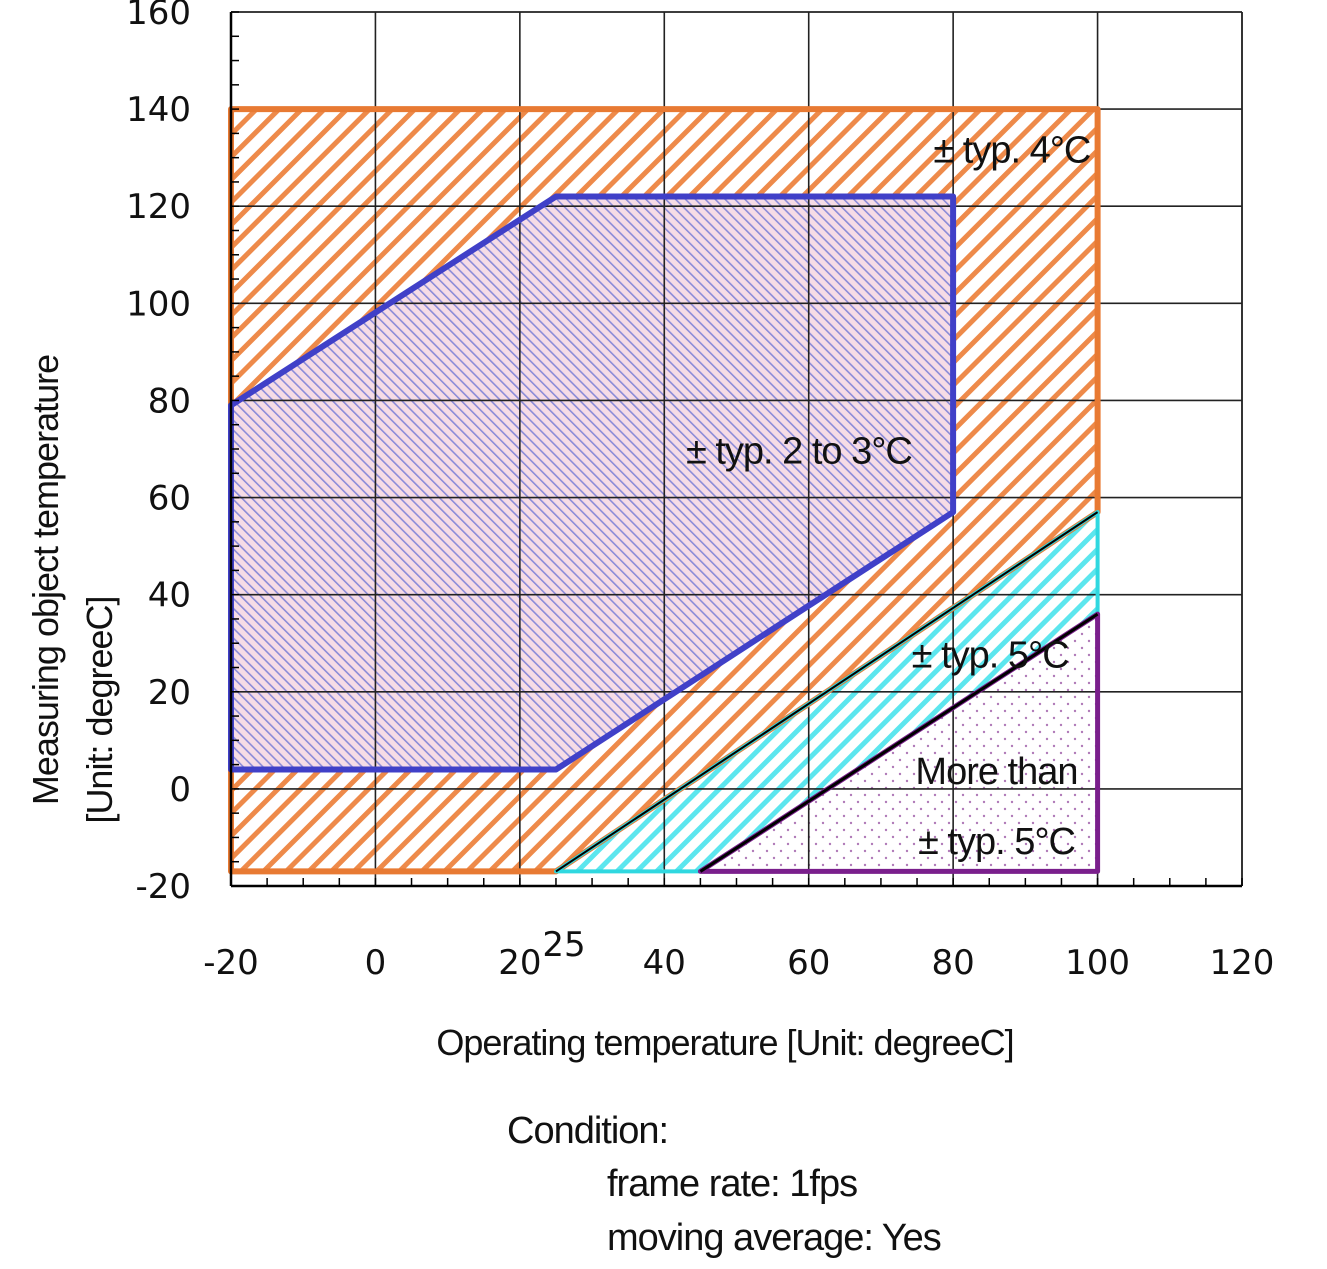  I want to click on y-tick-label: 100, so click(158, 304).